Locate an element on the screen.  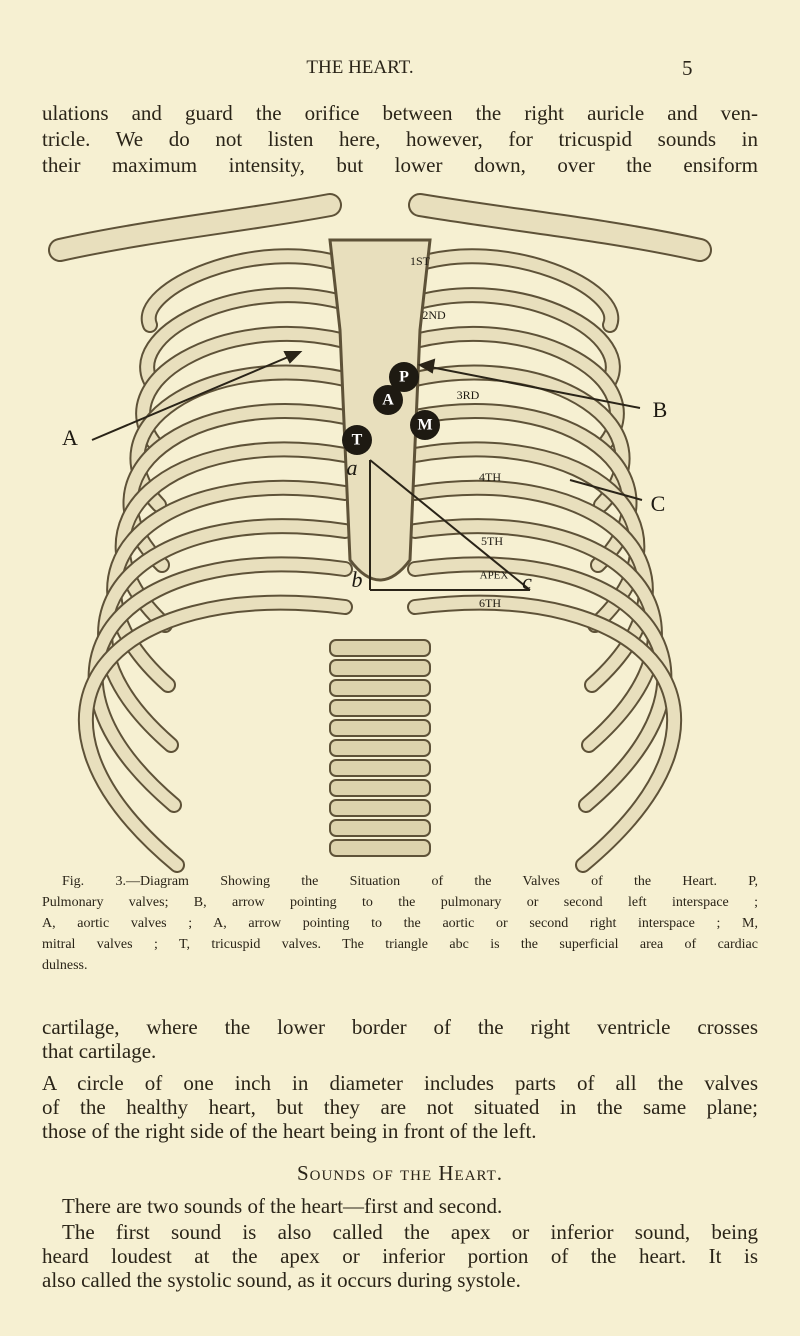
figure-label: M is located at coordinates (424, 425).